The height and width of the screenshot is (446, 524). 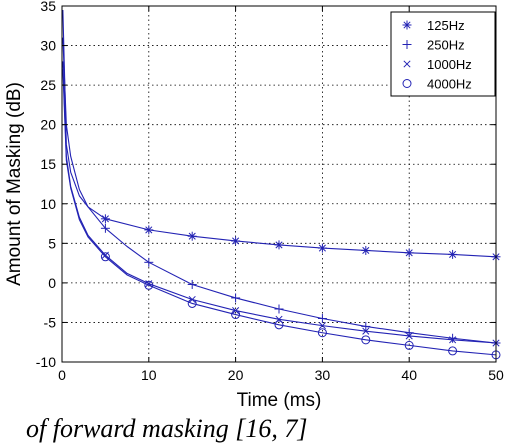 I want to click on y-axis-label: Amount of Masking (dB), so click(x=14, y=184).